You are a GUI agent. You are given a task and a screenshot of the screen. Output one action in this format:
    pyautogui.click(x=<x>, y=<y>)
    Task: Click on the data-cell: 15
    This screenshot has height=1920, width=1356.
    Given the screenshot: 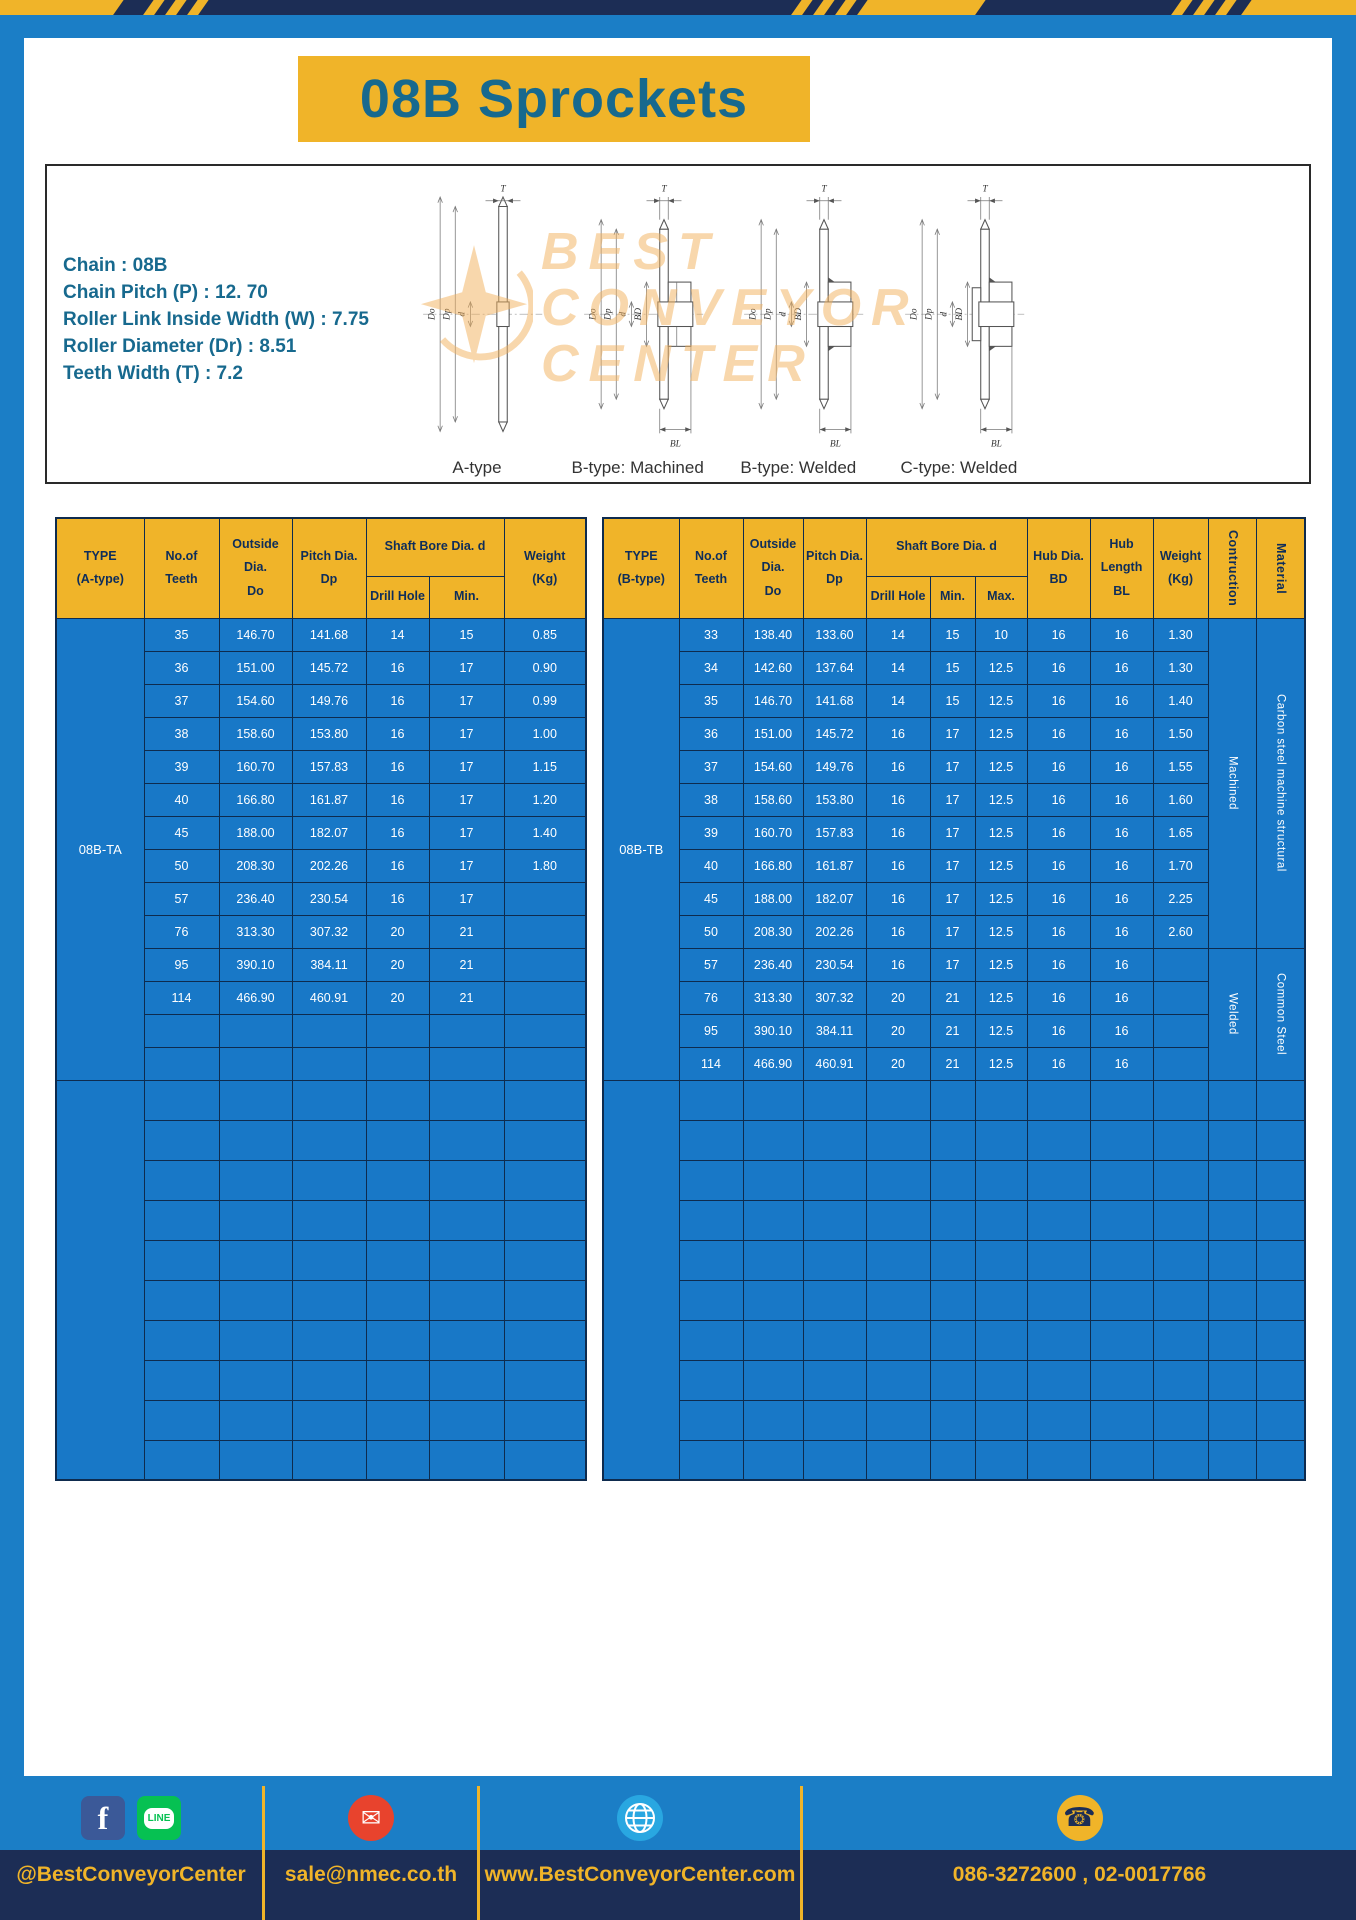 What is the action you would take?
    pyautogui.click(x=952, y=634)
    